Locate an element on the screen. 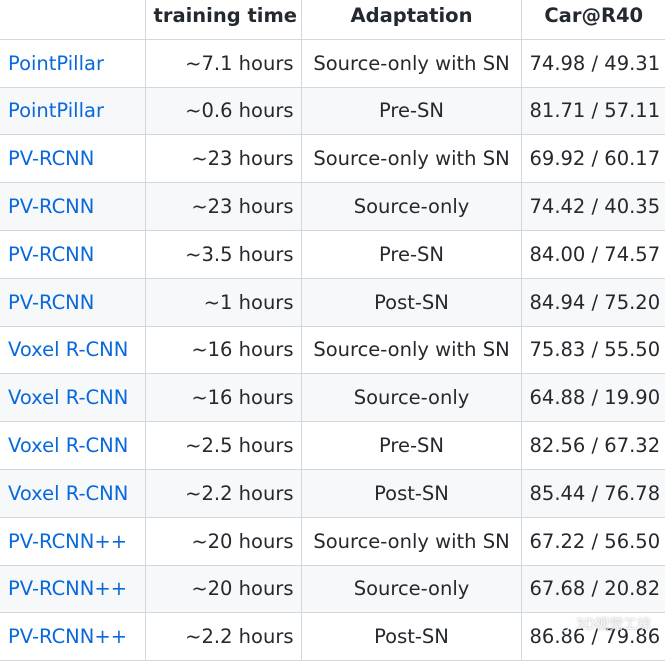  car-r40-cell: 67.68 / 20.82 is located at coordinates (592, 589).